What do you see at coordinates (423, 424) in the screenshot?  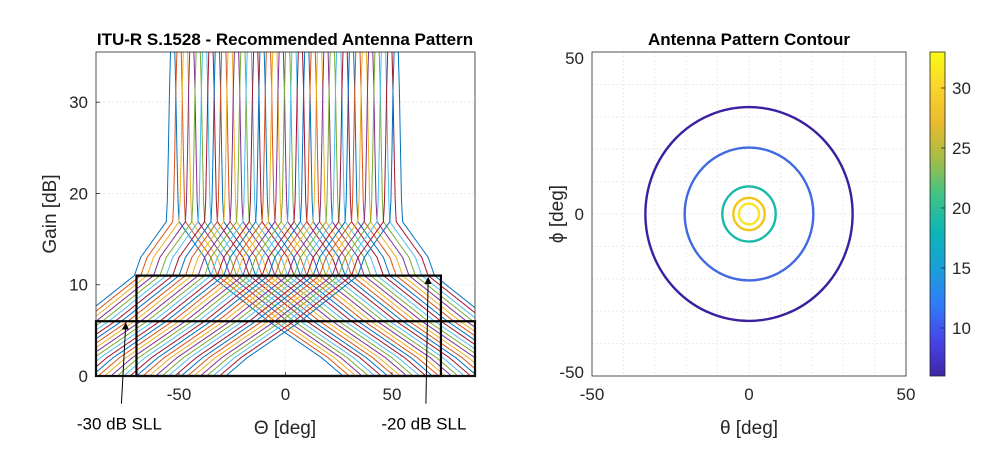 I see `annotation-label: -20 dB SLL` at bounding box center [423, 424].